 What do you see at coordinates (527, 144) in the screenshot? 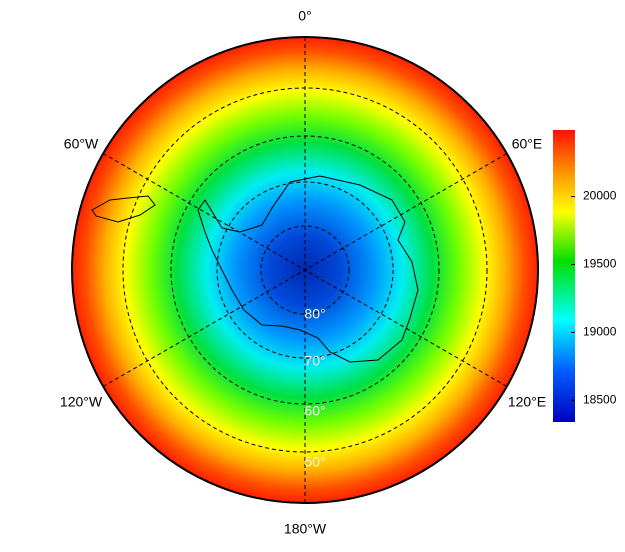
I see `lon-label: 60°E` at bounding box center [527, 144].